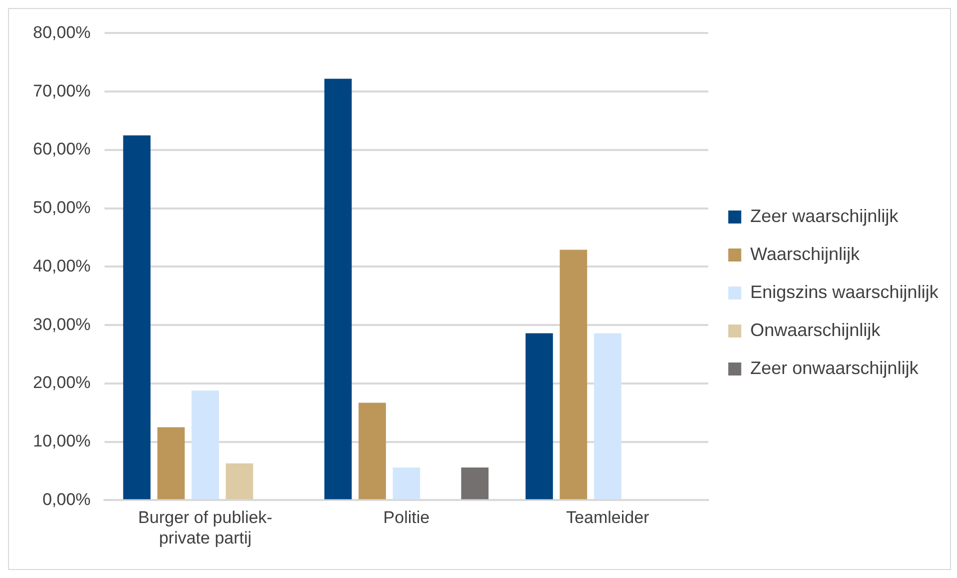 The height and width of the screenshot is (578, 957). What do you see at coordinates (61, 266) in the screenshot?
I see `y-tick-label: 40,00%` at bounding box center [61, 266].